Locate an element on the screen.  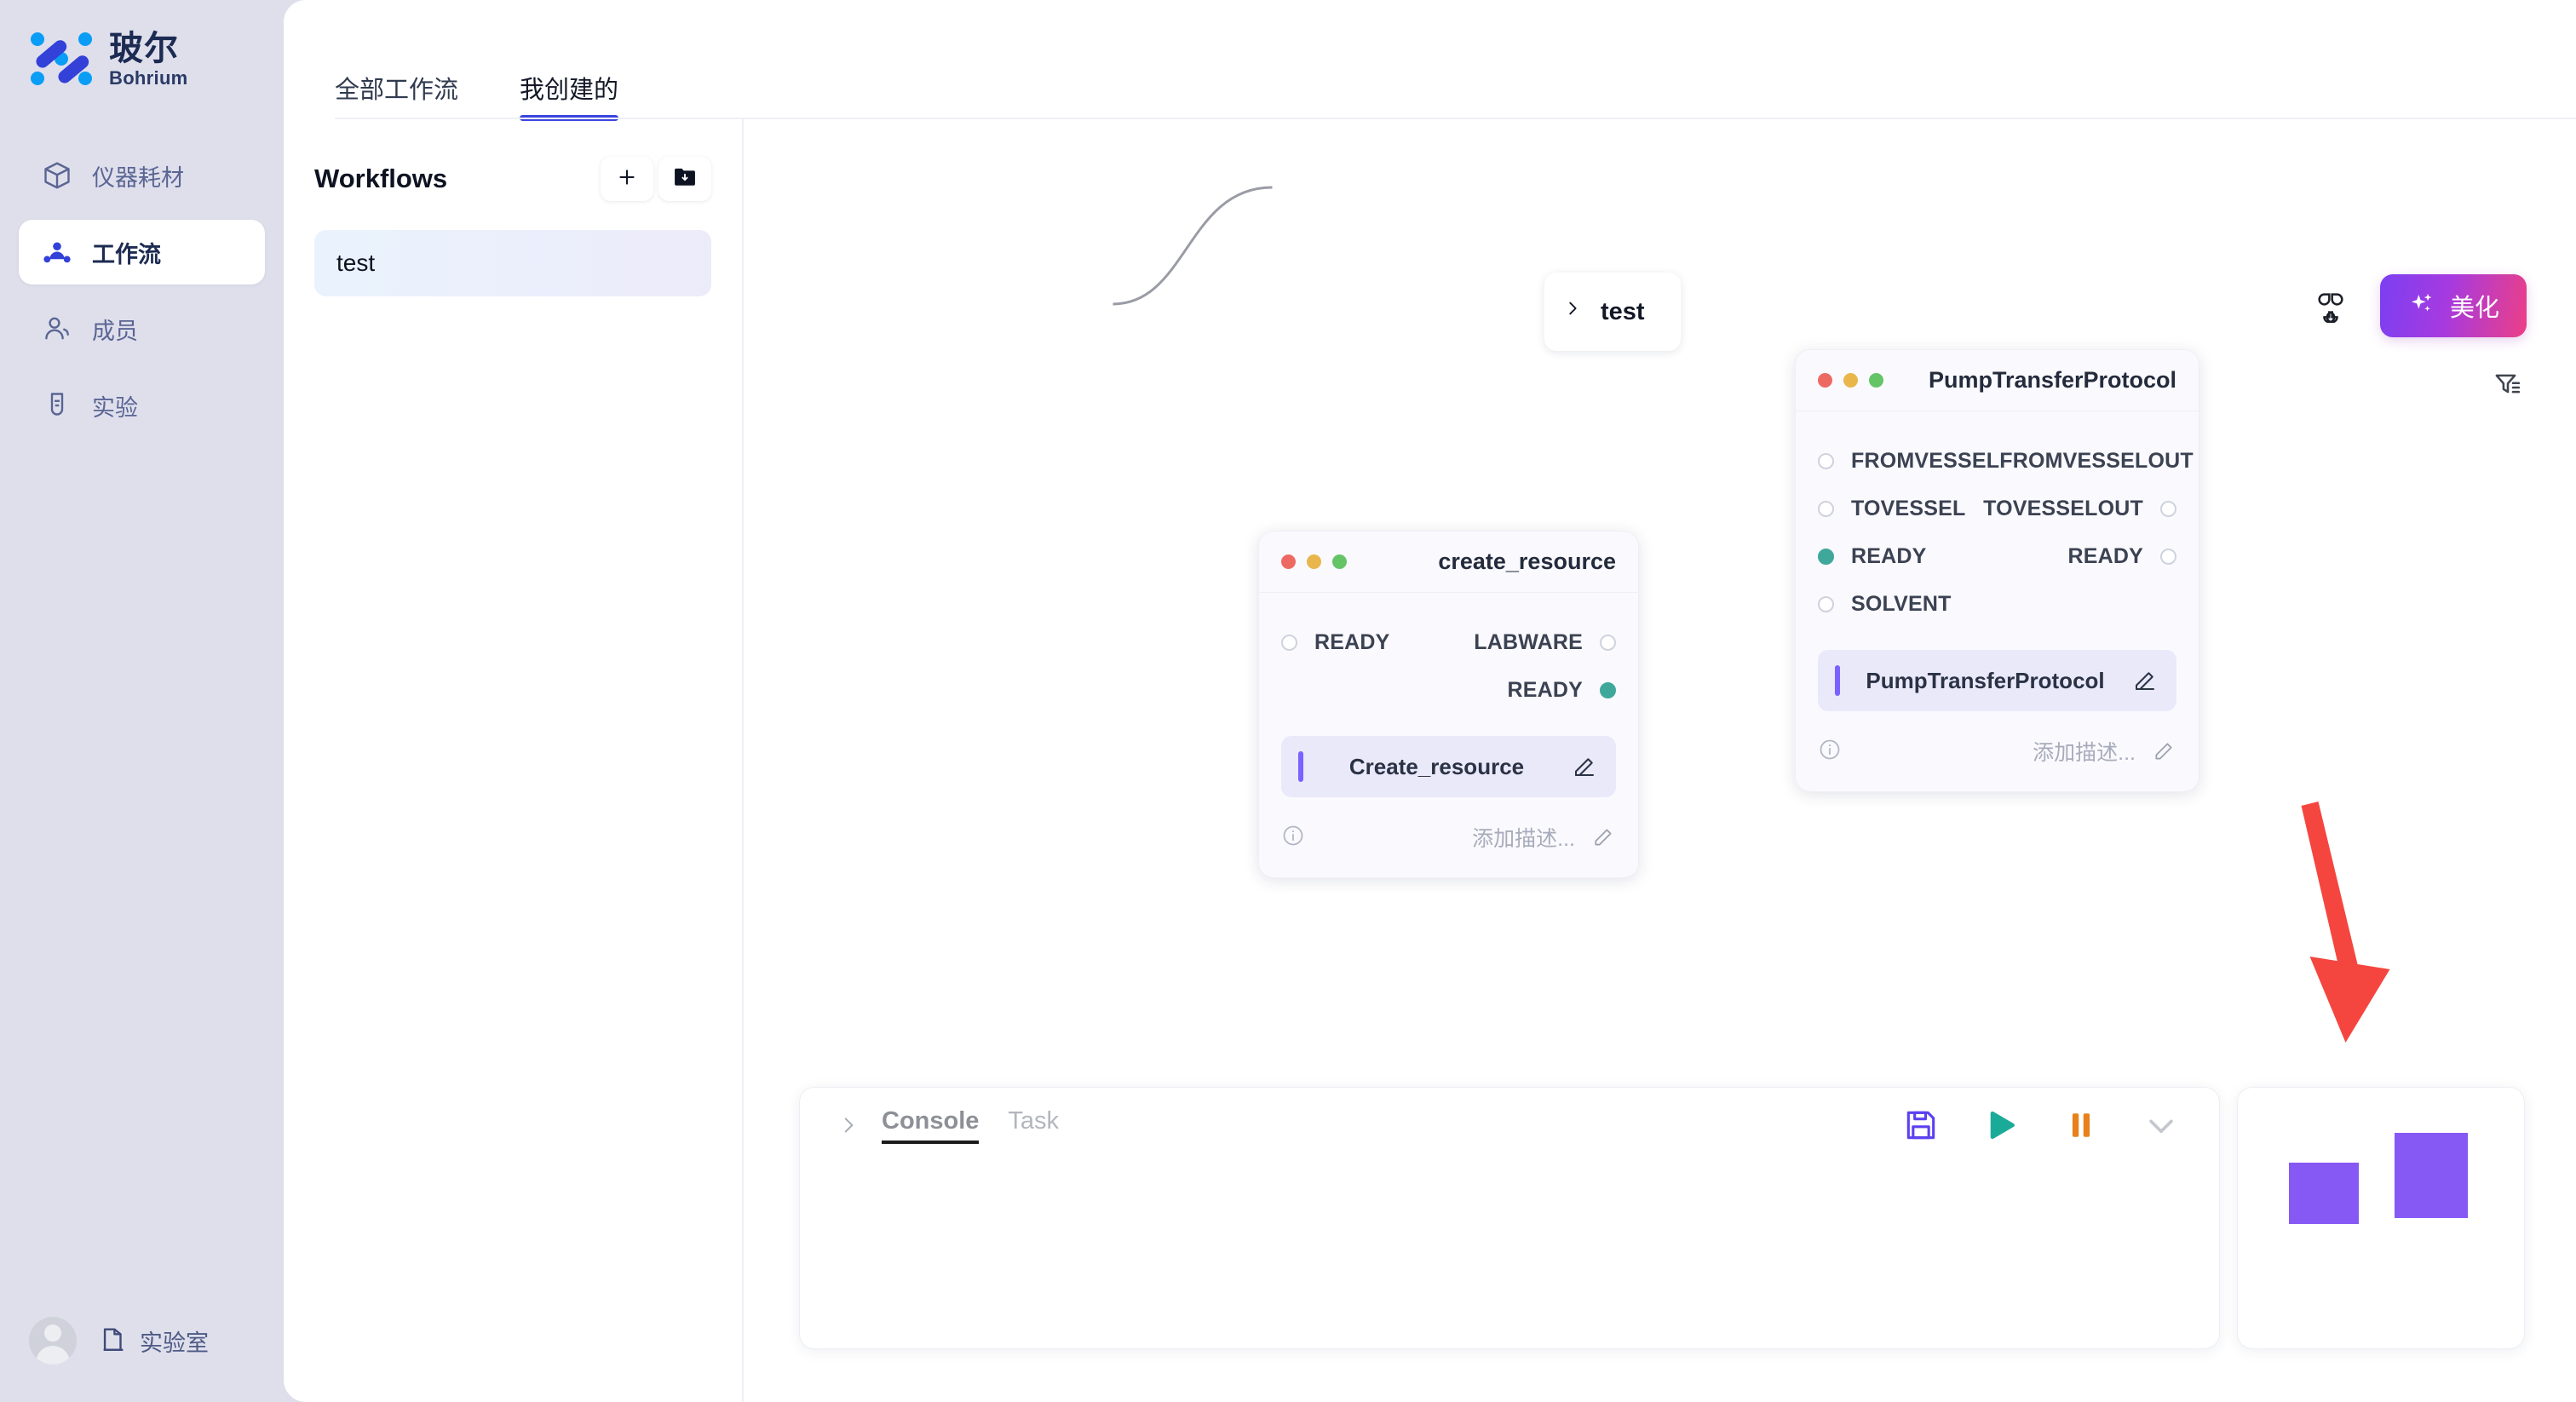
members-icon is located at coordinates (57, 329).